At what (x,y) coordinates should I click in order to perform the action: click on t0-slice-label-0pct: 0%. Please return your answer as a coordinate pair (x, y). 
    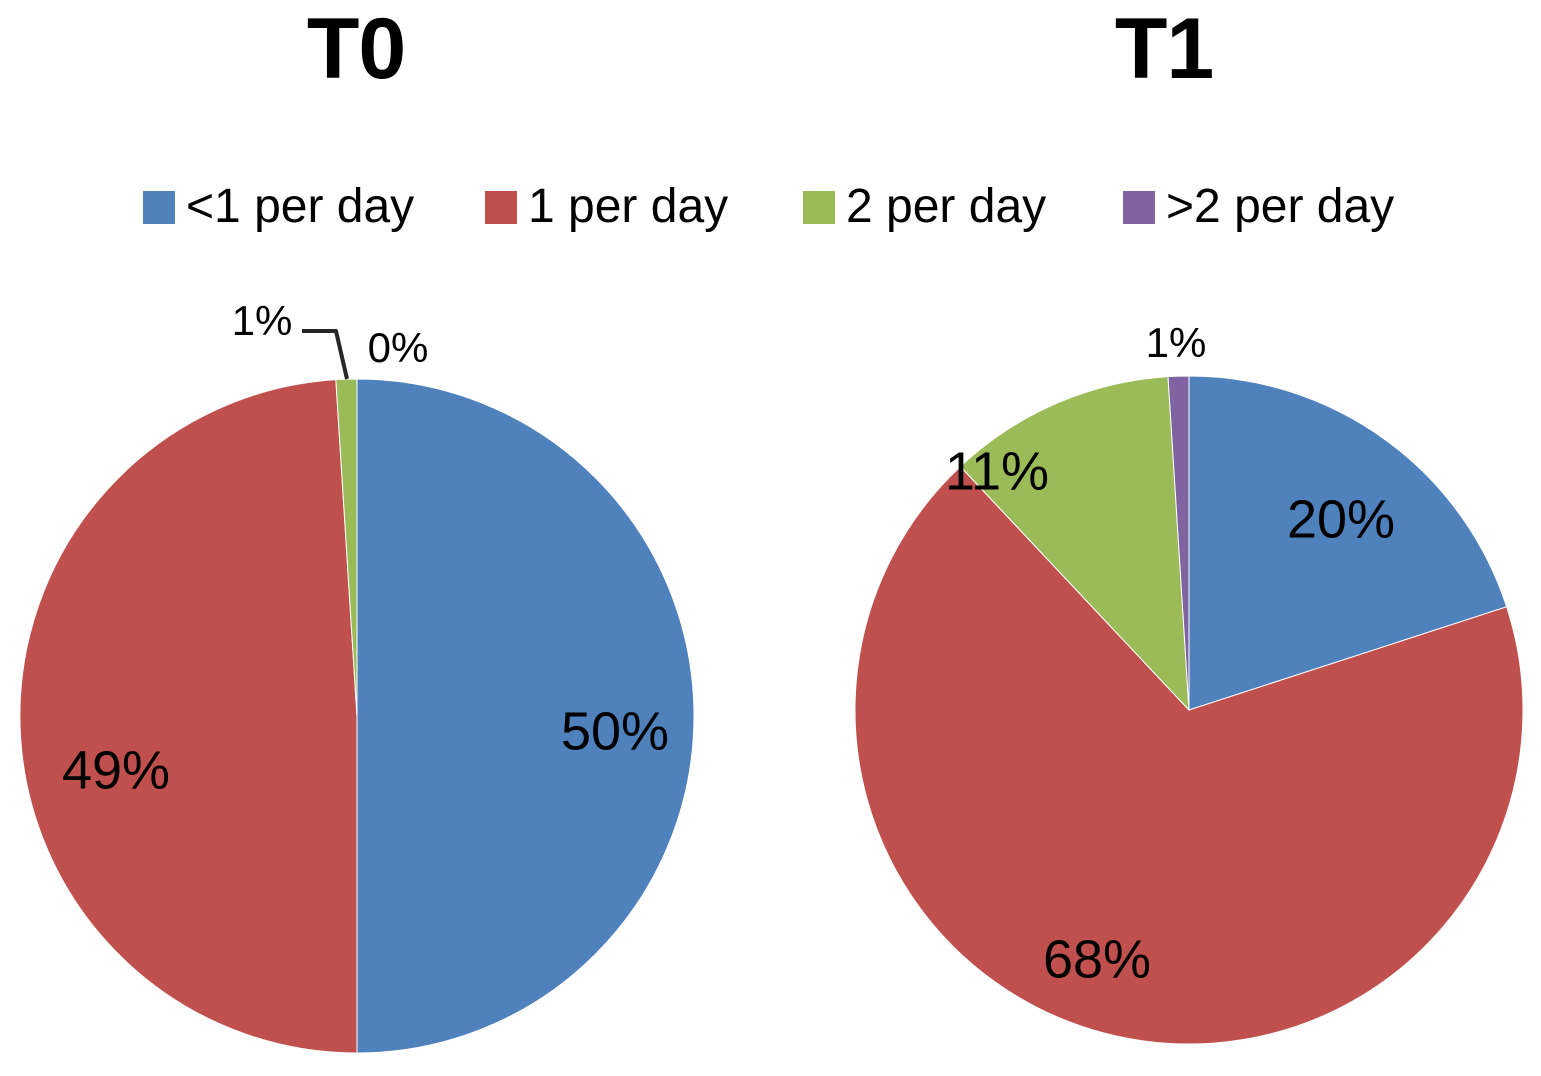
    Looking at the image, I should click on (398, 347).